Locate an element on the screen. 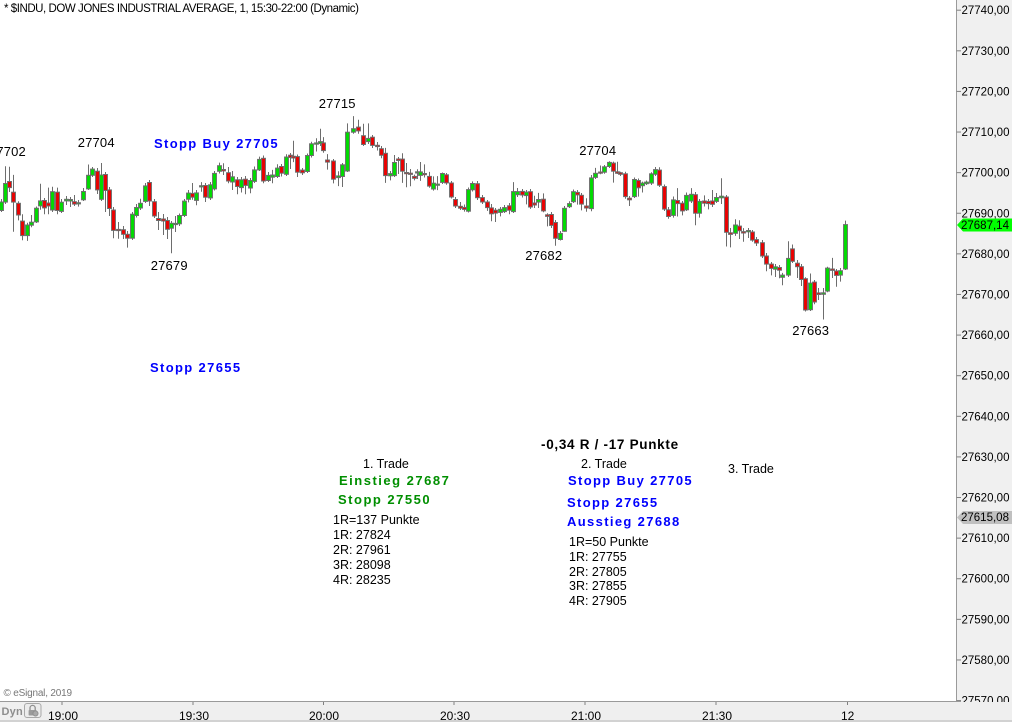  svg-text: 27670,00 is located at coordinates (986, 295).